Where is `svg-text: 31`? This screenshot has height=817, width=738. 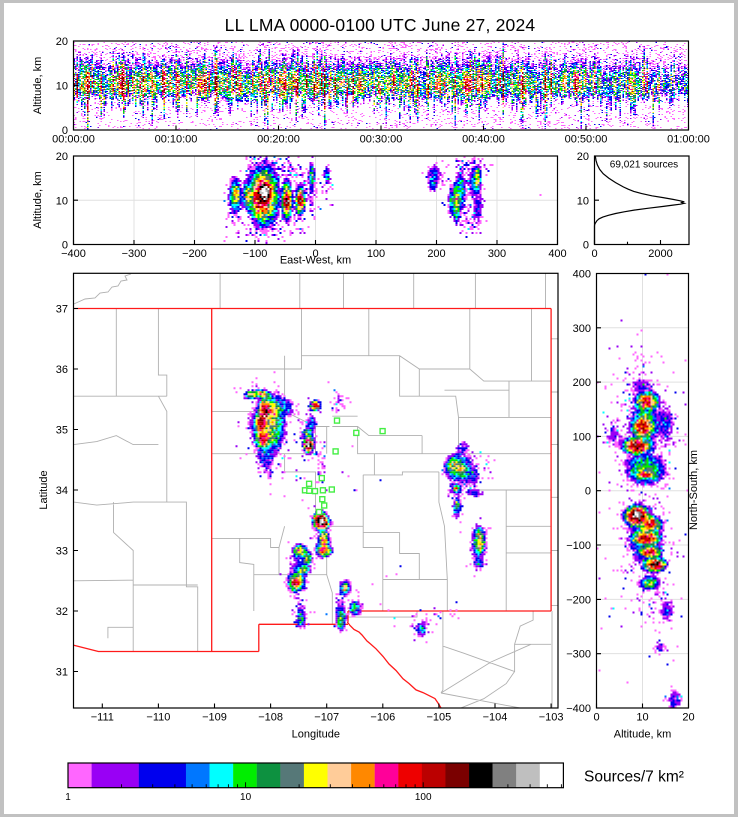 svg-text: 31 is located at coordinates (62, 673).